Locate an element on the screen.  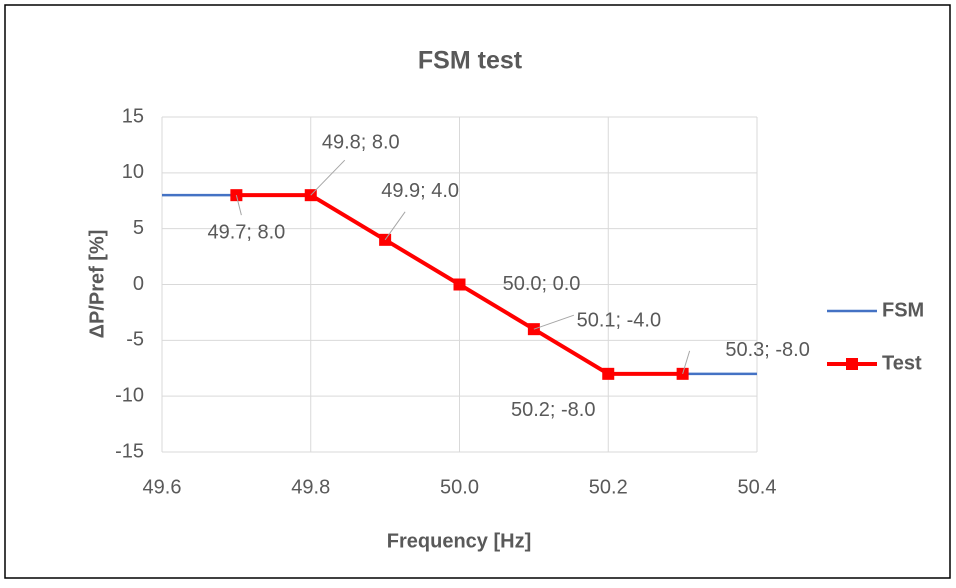
y-tick-label: 15 is located at coordinates (133, 116).